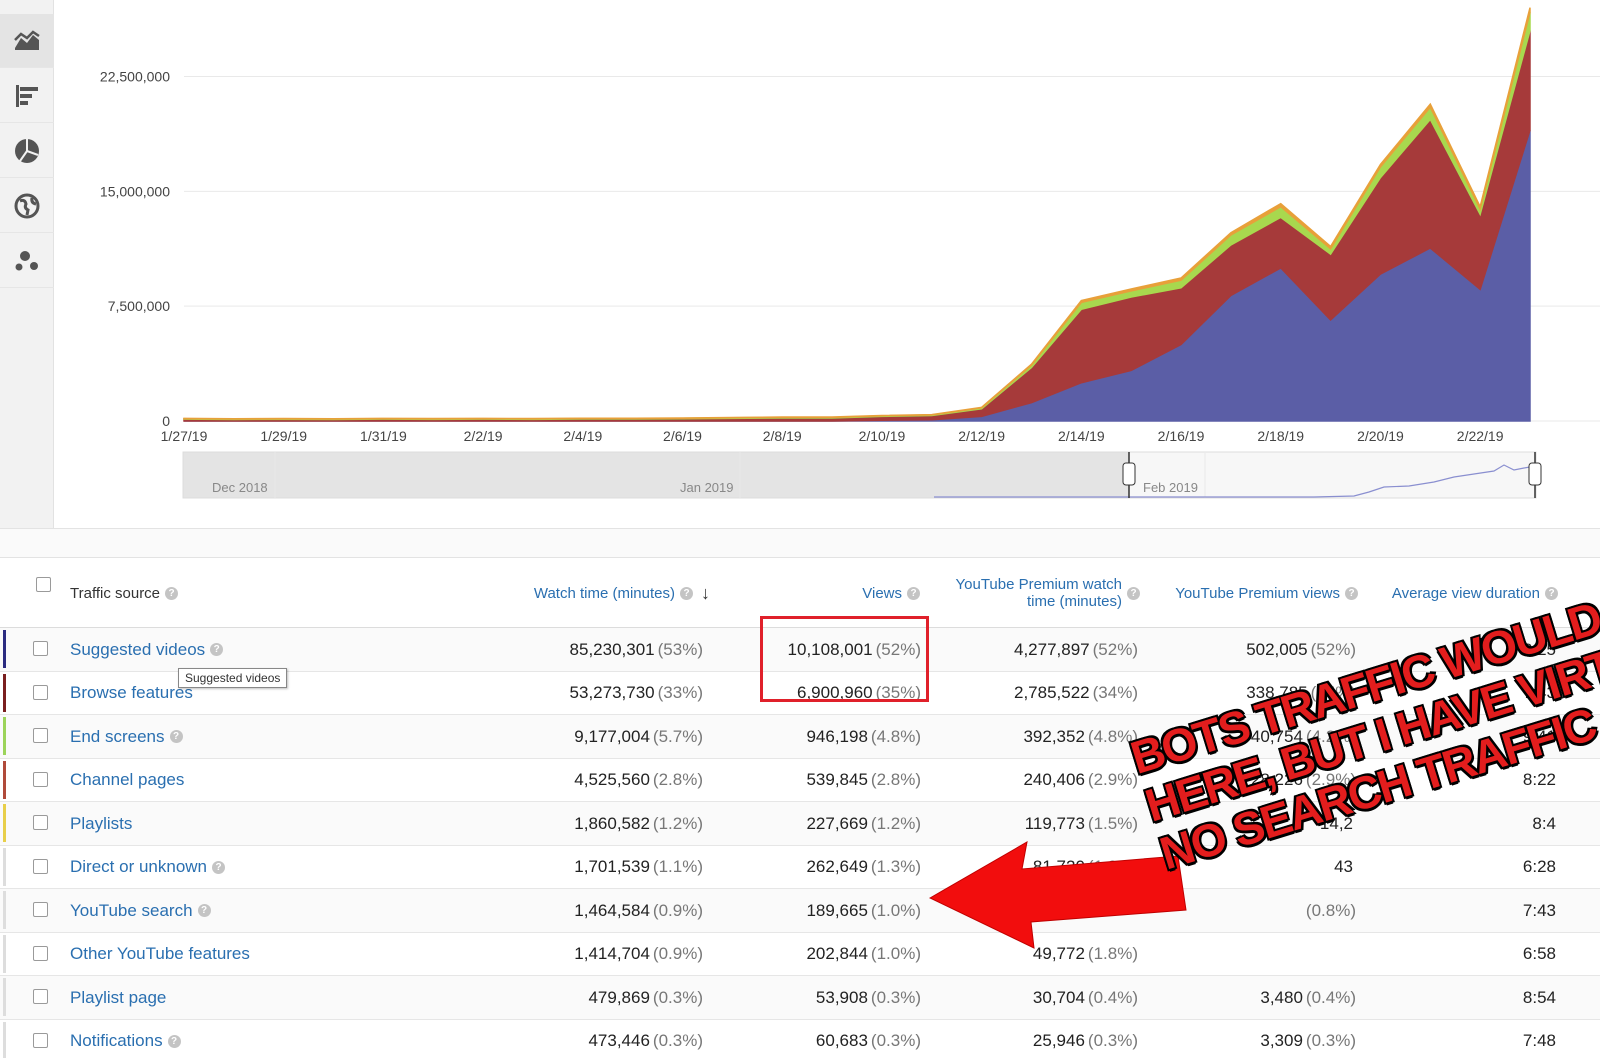 The image size is (1600, 1058). What do you see at coordinates (1052, 692) in the screenshot?
I see `premium-watch-value: 2,785,522` at bounding box center [1052, 692].